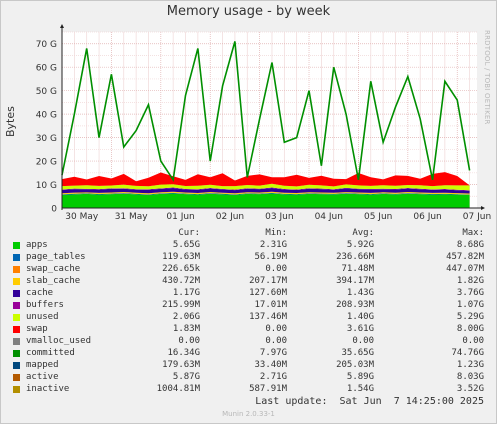 The width and height of the screenshot is (497, 424). What do you see at coordinates (181, 305) in the screenshot?
I see `legend-cur: 215.99M` at bounding box center [181, 305].